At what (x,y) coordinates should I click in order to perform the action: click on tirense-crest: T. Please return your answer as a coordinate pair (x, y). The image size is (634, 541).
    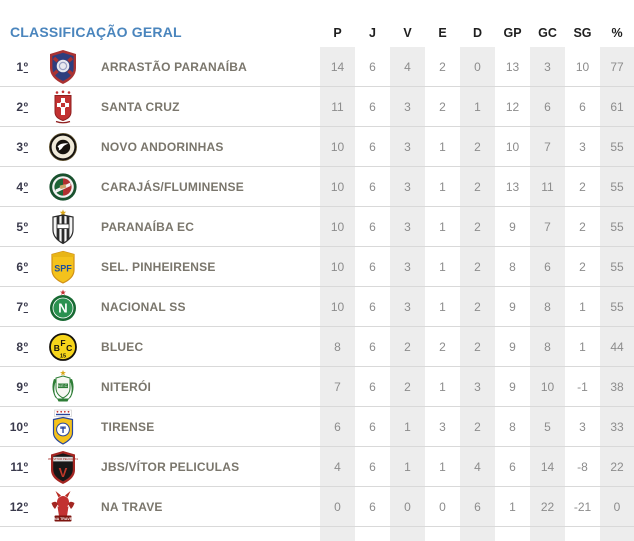
    Looking at the image, I should click on (62, 426).